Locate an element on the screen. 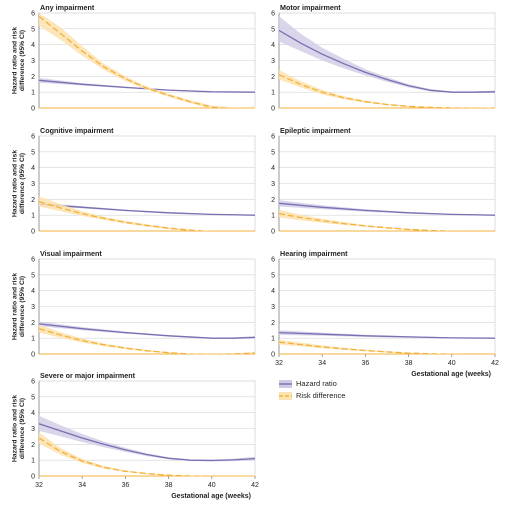 The width and height of the screenshot is (514, 526). panel-title: Severe or major impairment is located at coordinates (88, 375).